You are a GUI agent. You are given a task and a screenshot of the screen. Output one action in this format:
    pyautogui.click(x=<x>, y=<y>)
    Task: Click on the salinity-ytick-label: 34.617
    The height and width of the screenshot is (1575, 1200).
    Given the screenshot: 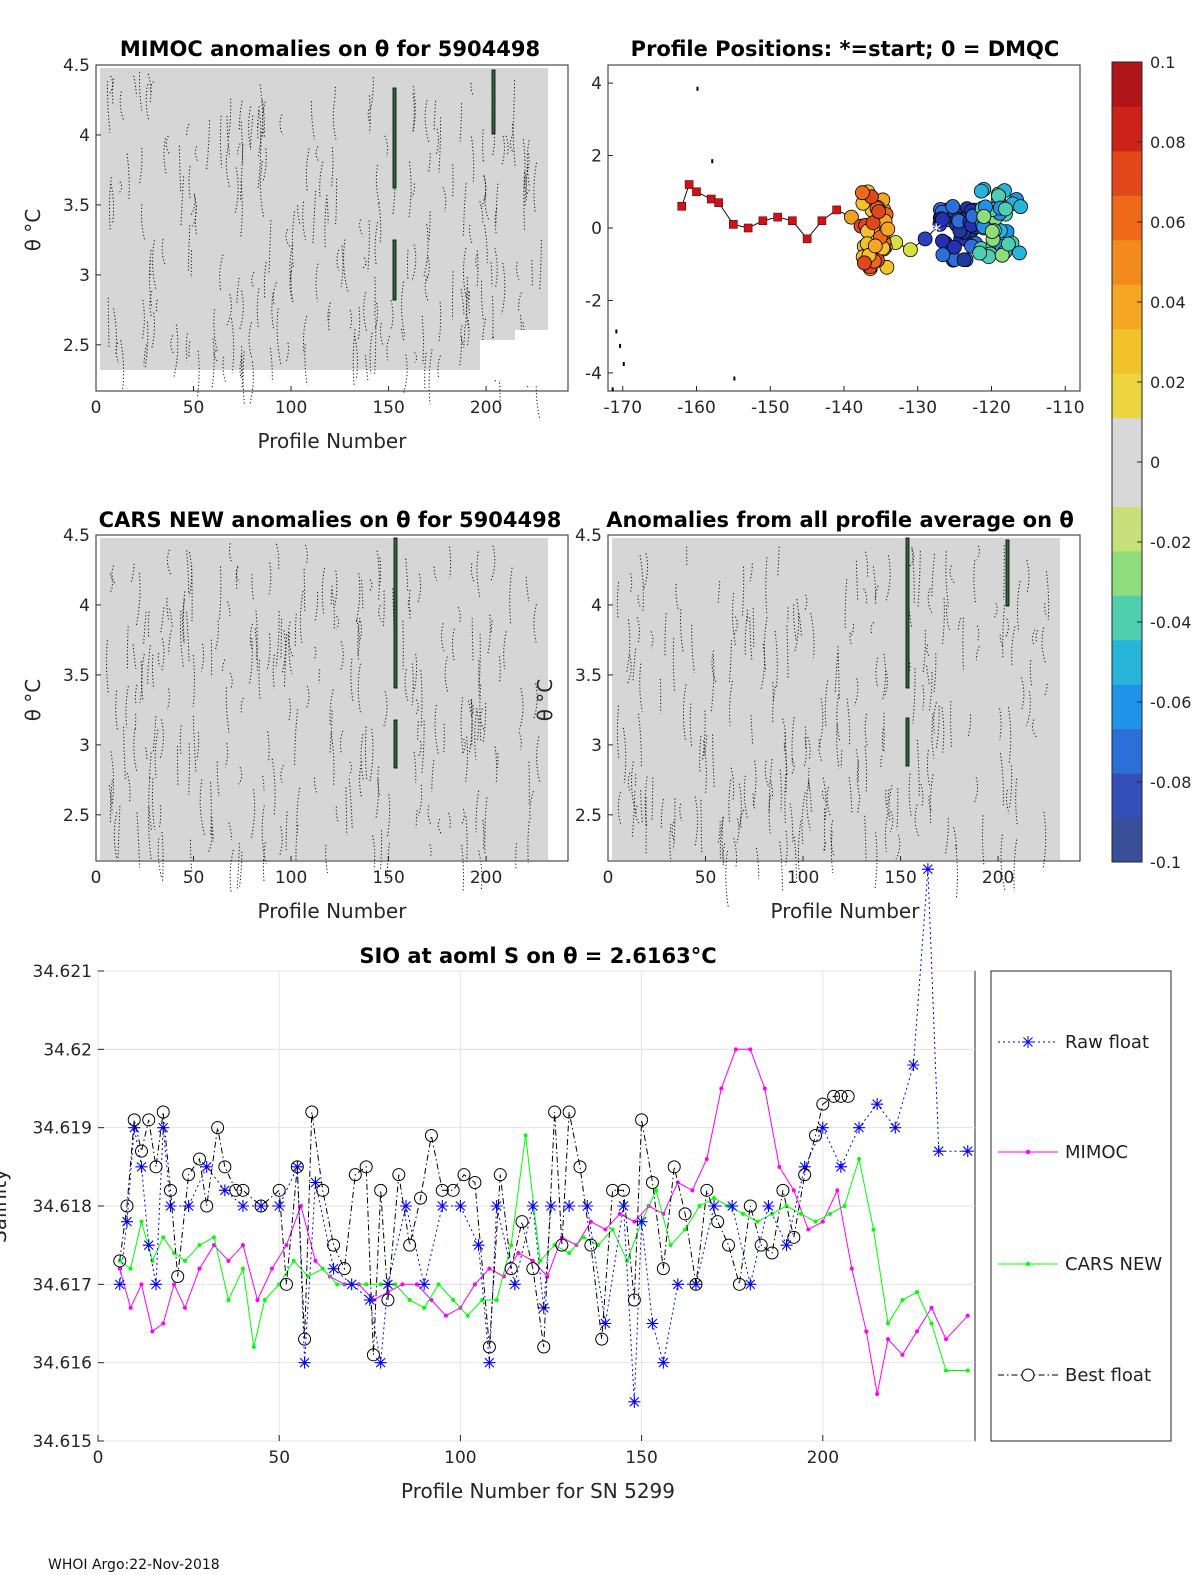 What is the action you would take?
    pyautogui.click(x=62, y=1285)
    